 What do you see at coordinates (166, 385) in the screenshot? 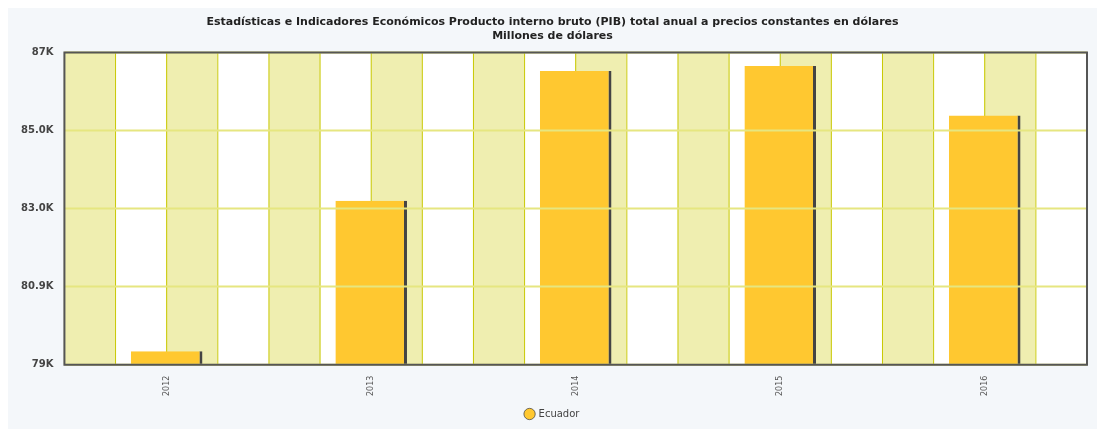
I see `x-tick-label: 2012` at bounding box center [166, 385].